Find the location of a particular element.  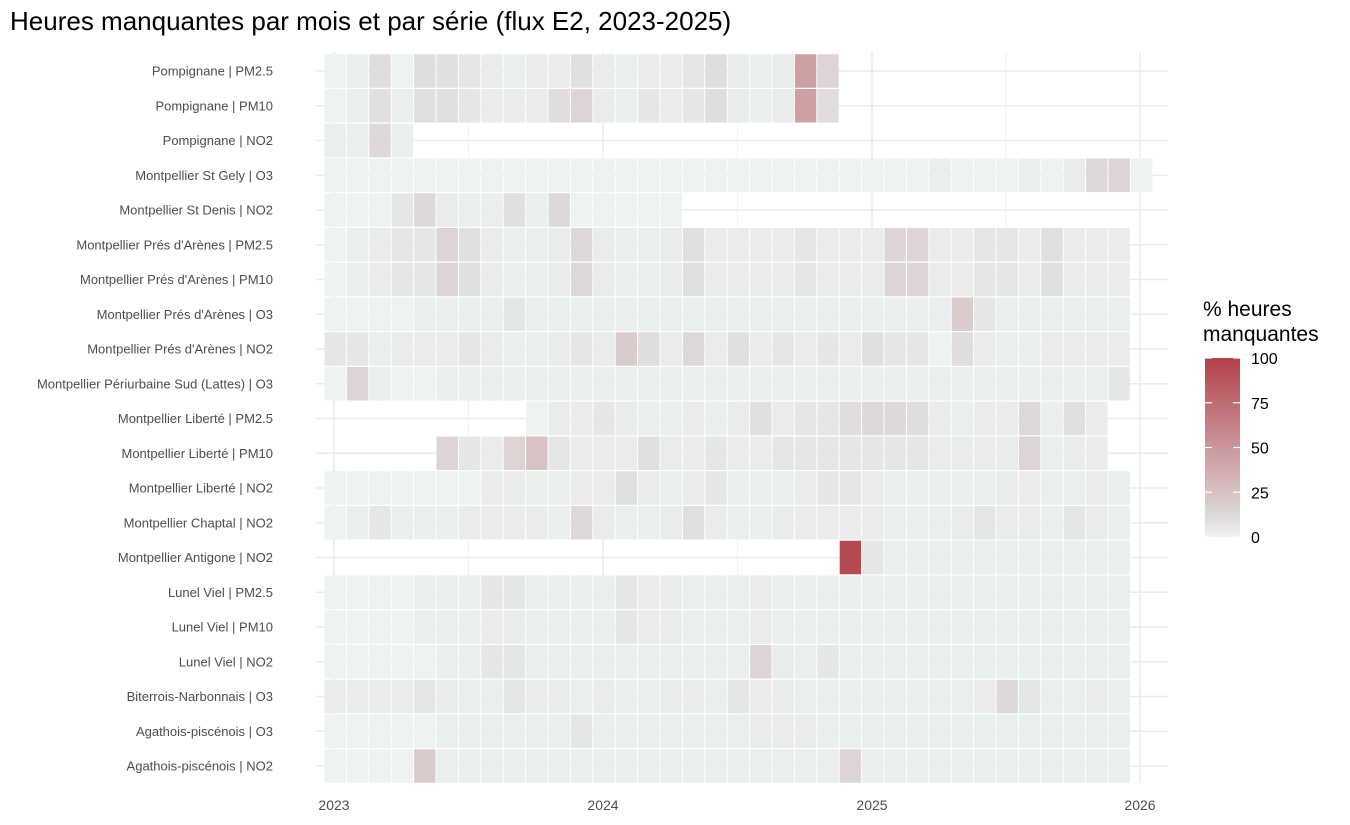

color-legend: 0 25 50 75 100 is located at coordinates (1241, 449).